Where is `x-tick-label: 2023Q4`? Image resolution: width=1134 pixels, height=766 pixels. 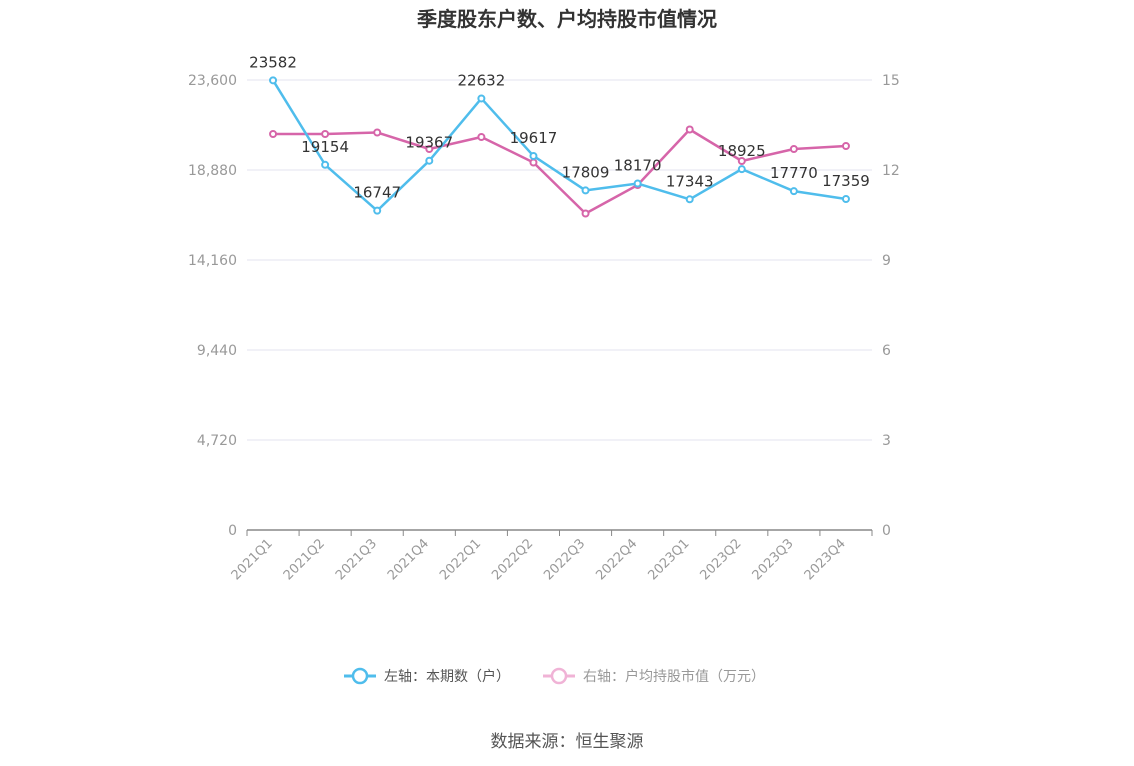 x-tick-label: 2023Q4 is located at coordinates (825, 559).